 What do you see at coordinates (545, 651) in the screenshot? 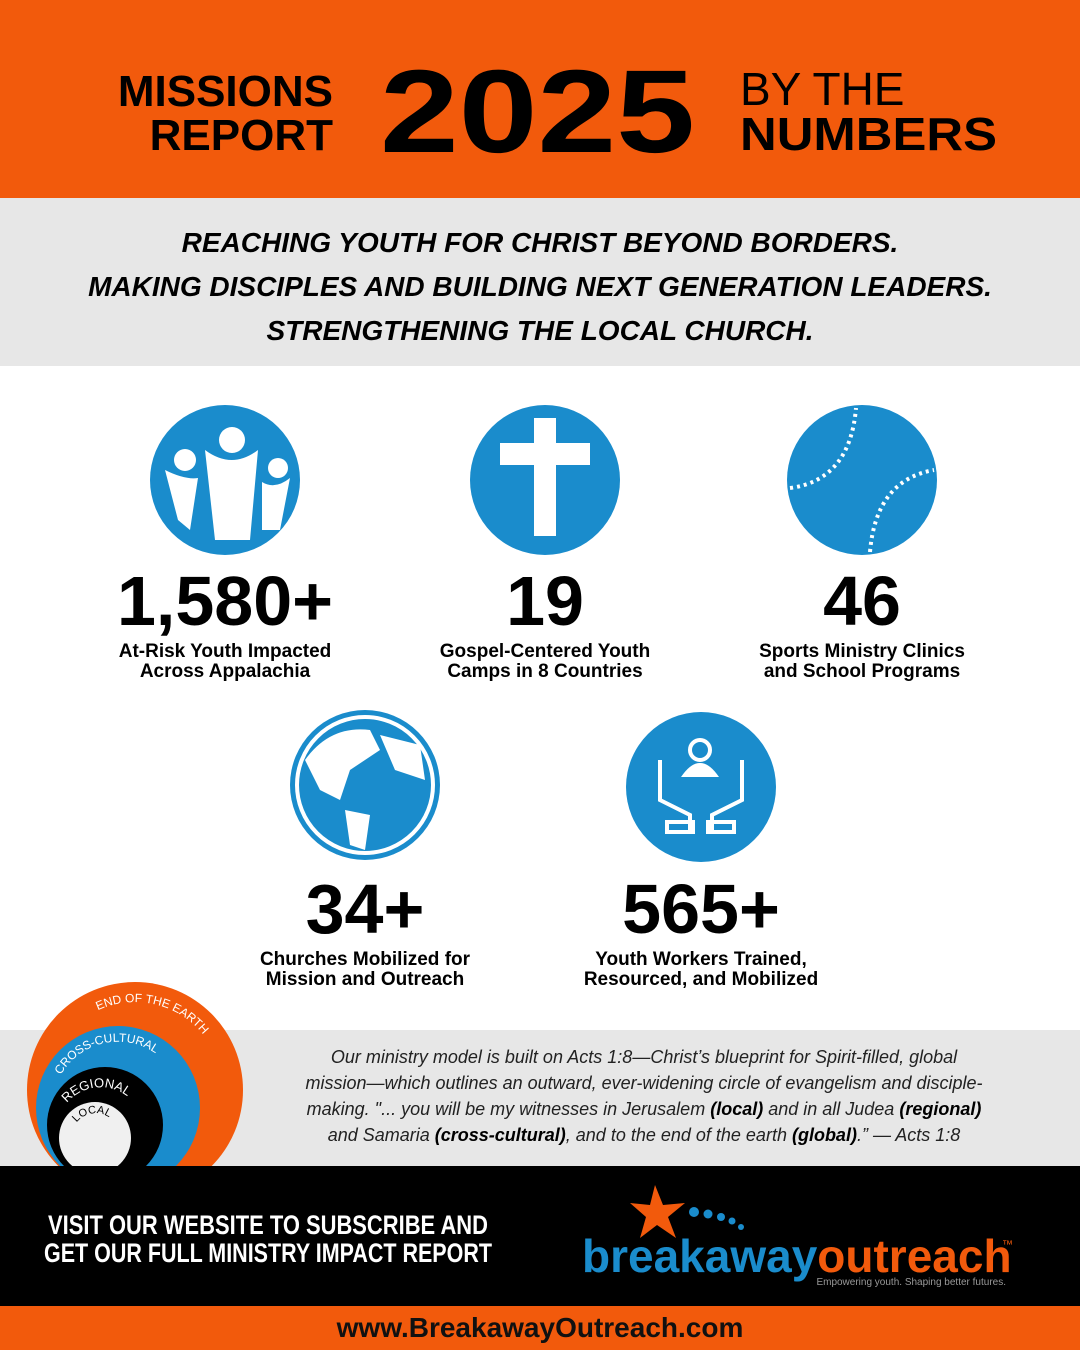
I see `stat-label: Gospel-Centered Youth` at bounding box center [545, 651].